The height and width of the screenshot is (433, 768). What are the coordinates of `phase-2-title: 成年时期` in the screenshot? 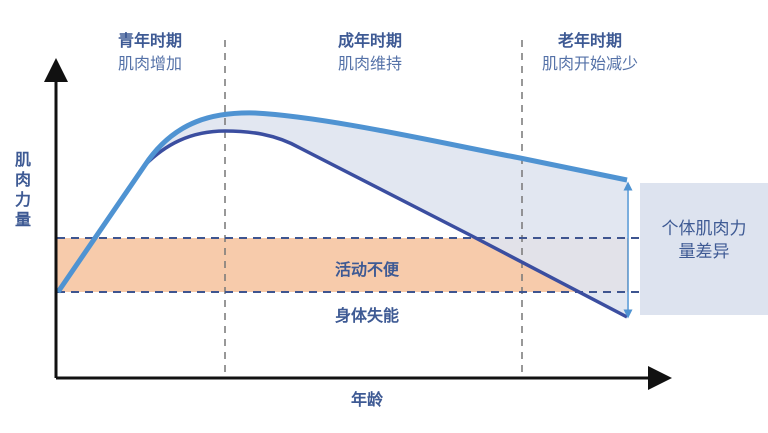 It's located at (369, 40).